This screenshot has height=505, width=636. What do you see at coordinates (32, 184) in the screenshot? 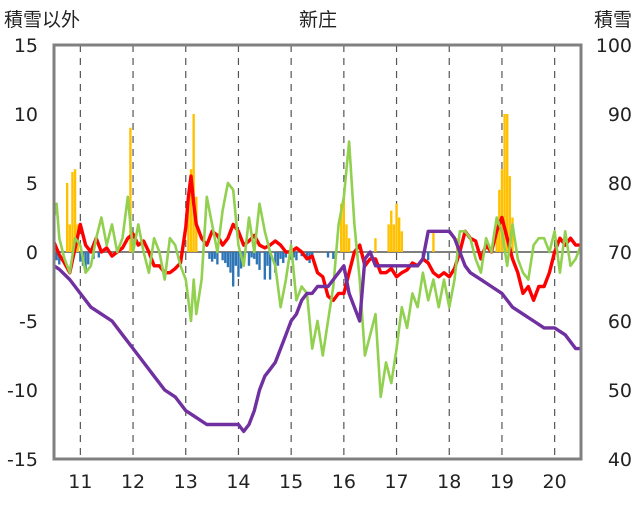
I see `left-tick-label-5: 5` at bounding box center [32, 184].